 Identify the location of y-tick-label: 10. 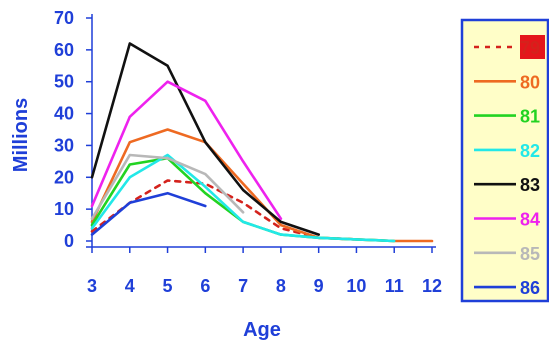
(64, 209).